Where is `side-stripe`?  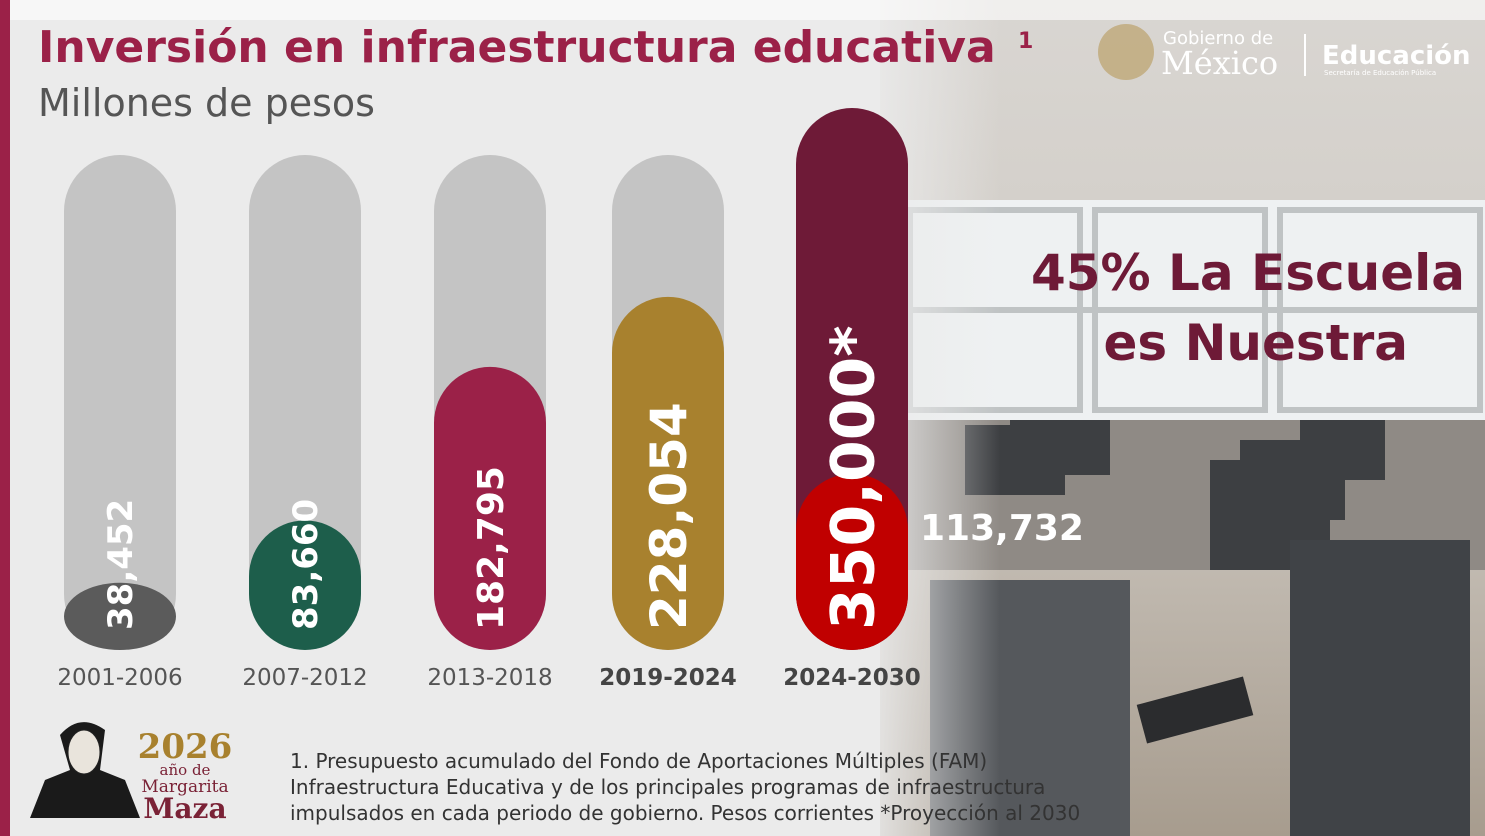
side-stripe is located at coordinates (5, 418).